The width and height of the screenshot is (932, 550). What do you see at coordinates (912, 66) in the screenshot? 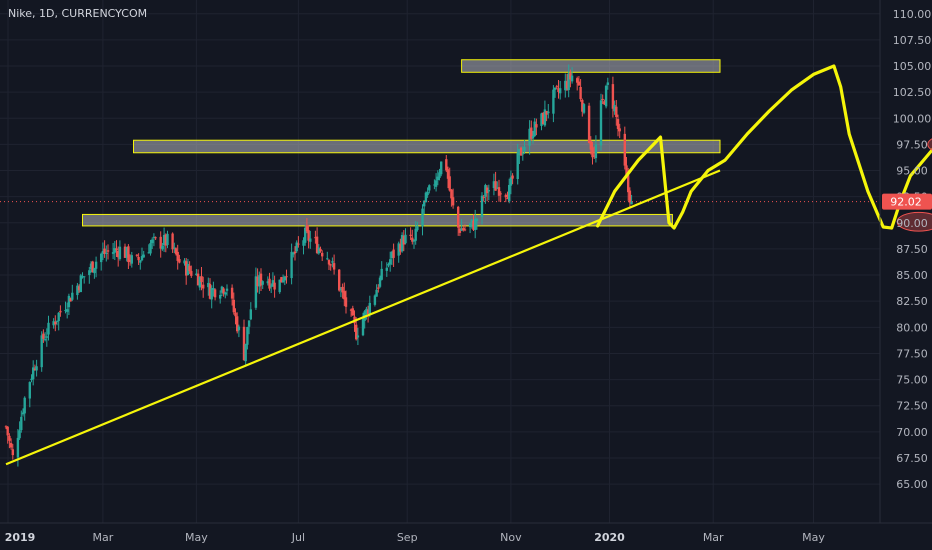
I see `y-tick-label: 105.00` at bounding box center [912, 66].